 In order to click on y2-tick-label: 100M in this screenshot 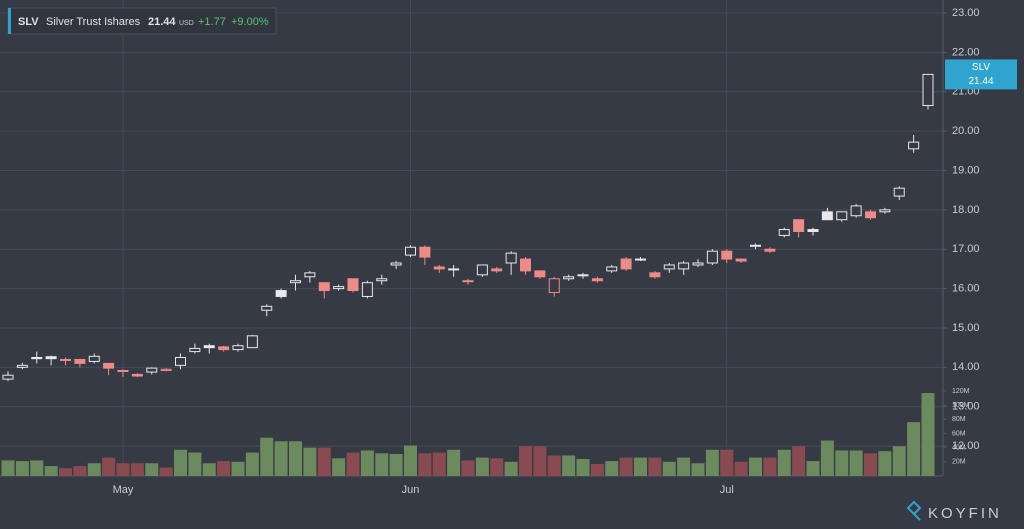, I will do `click(961, 405)`.